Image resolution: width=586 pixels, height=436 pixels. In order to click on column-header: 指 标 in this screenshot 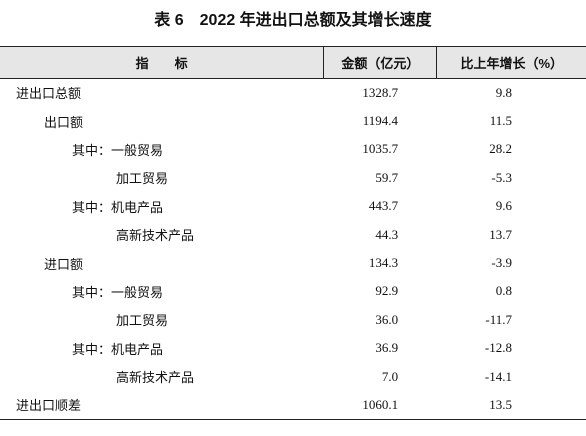, I will do `click(162, 62)`.